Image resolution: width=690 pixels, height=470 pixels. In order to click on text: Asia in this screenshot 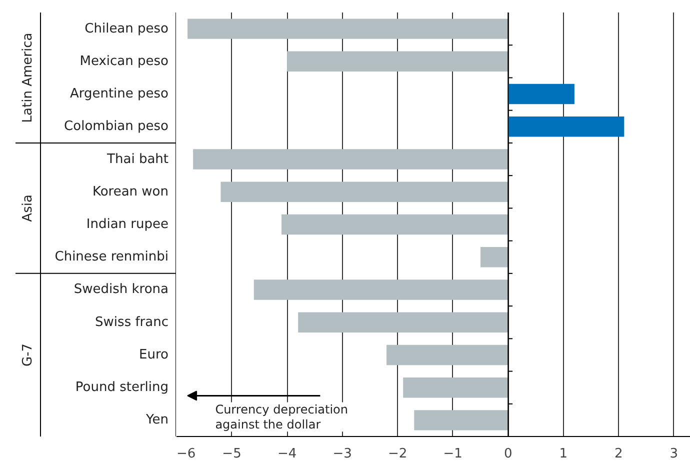, I will do `click(28, 208)`.